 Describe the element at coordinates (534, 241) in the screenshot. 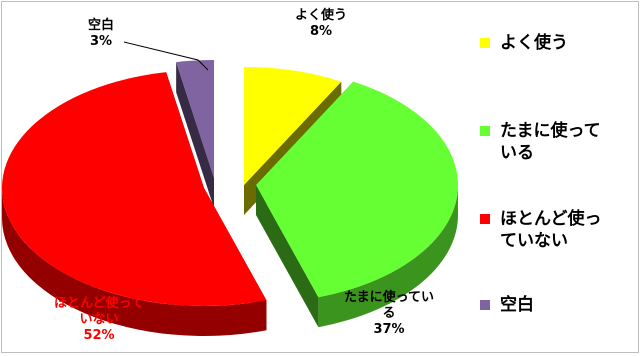

I see `legend-label-line: ていない` at that location.